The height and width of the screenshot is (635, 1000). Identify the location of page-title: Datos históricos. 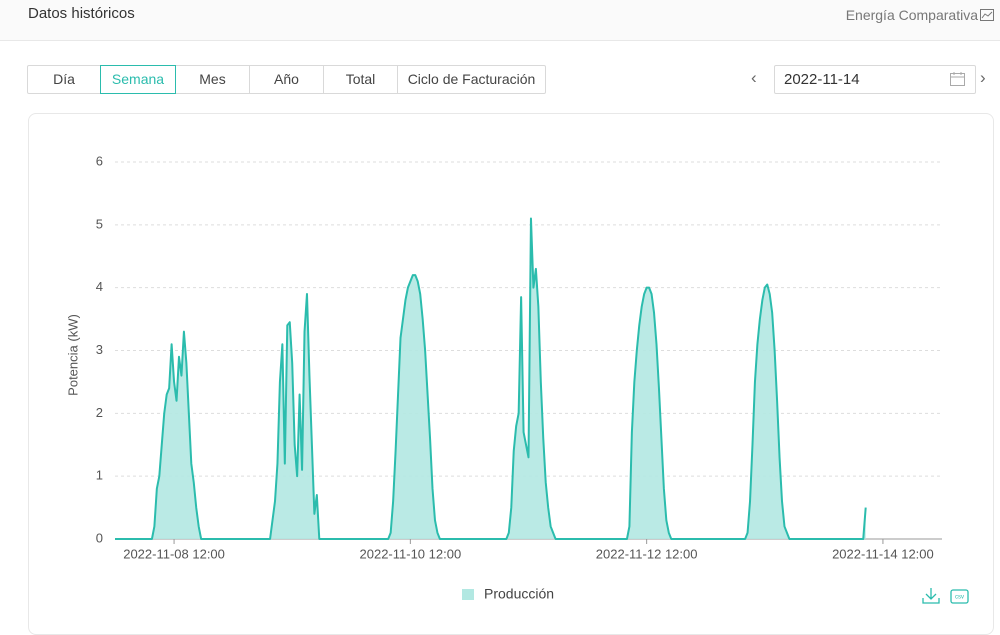
(81, 13).